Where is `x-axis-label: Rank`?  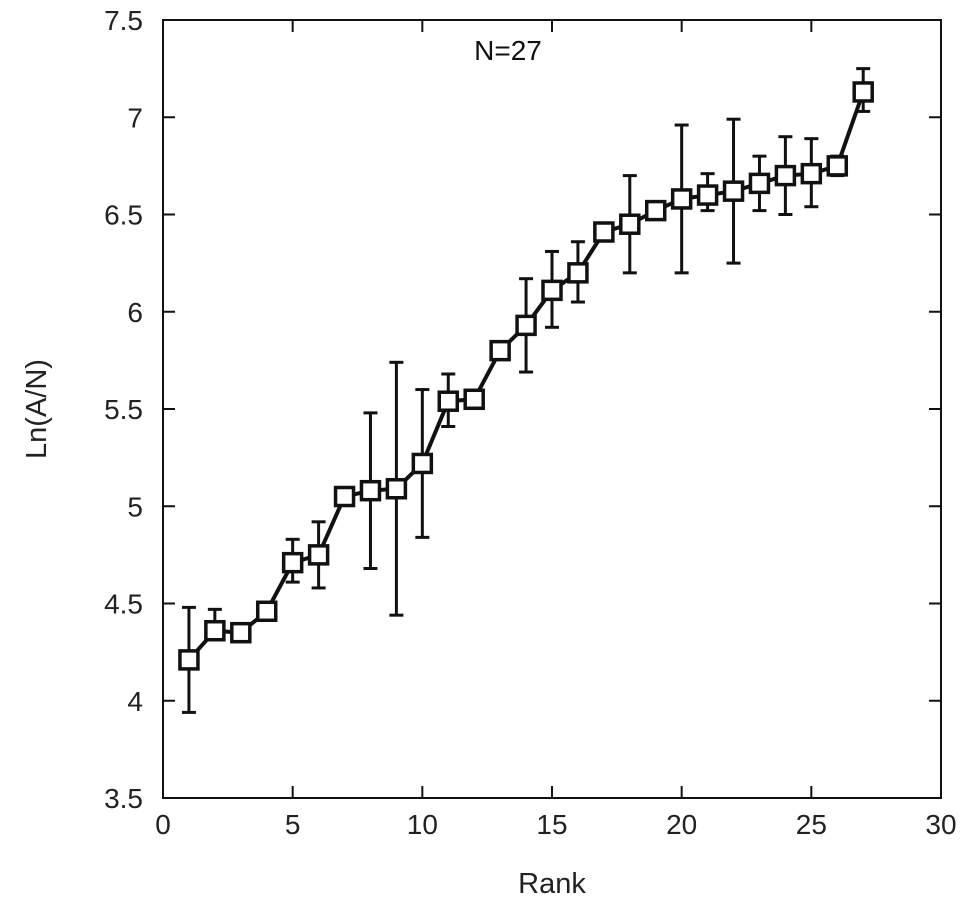
x-axis-label: Rank is located at coordinates (552, 884).